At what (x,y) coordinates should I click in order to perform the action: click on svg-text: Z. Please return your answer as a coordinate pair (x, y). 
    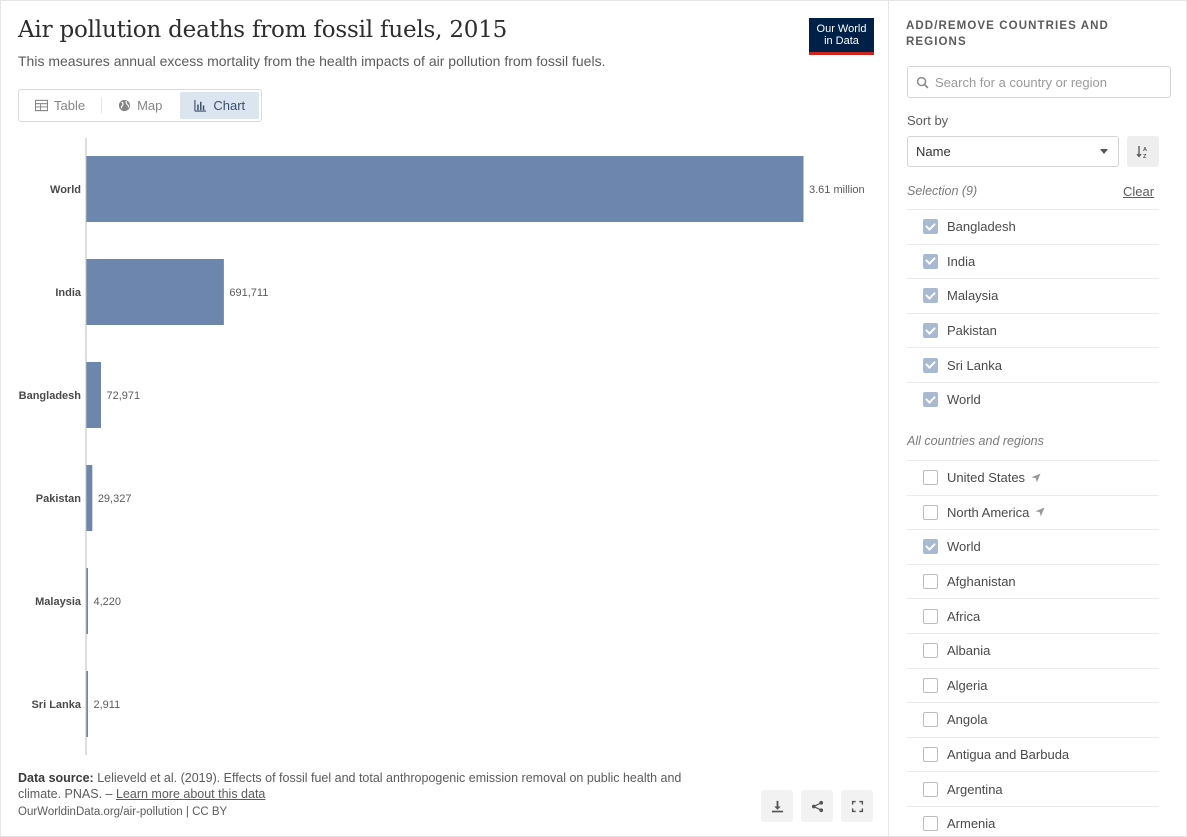
    Looking at the image, I should click on (1145, 156).